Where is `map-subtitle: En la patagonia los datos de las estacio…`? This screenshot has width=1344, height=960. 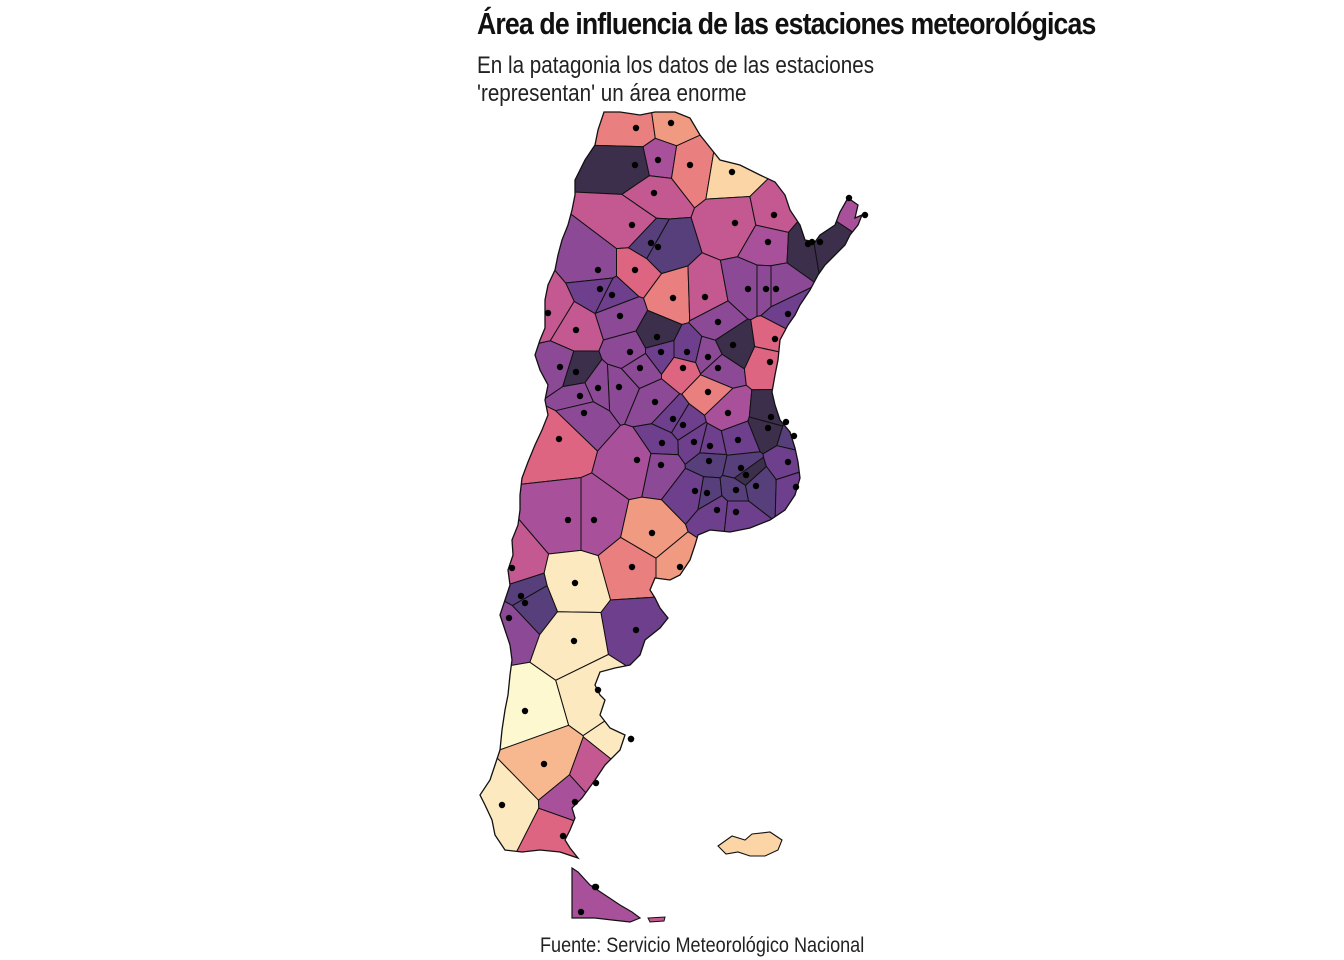
map-subtitle: En la patagonia los datos de las estacio… is located at coordinates (675, 80).